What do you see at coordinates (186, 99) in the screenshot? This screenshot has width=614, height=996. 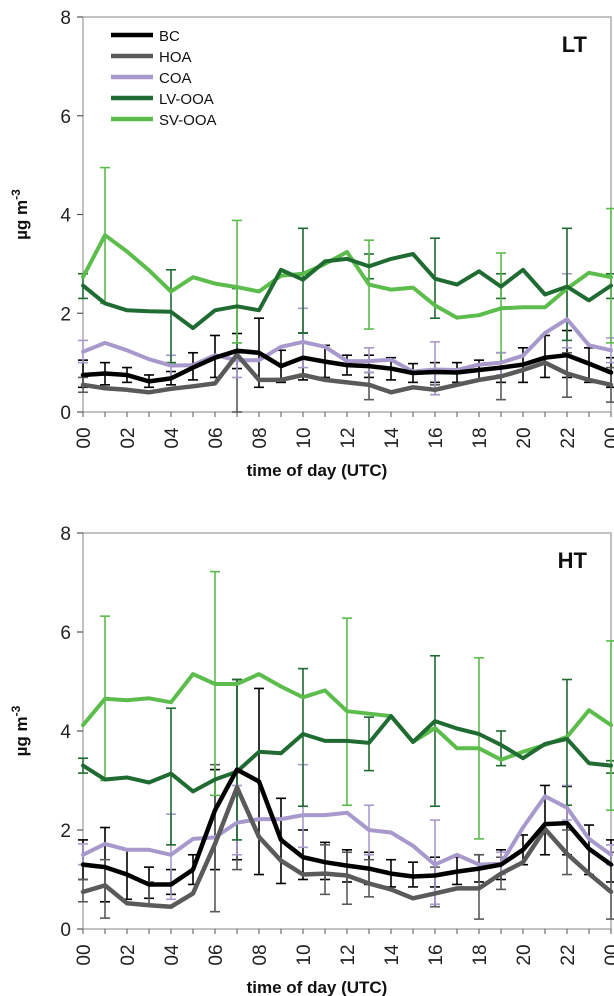 I see `legend-label-lv-ooa: LV-OOA` at bounding box center [186, 99].